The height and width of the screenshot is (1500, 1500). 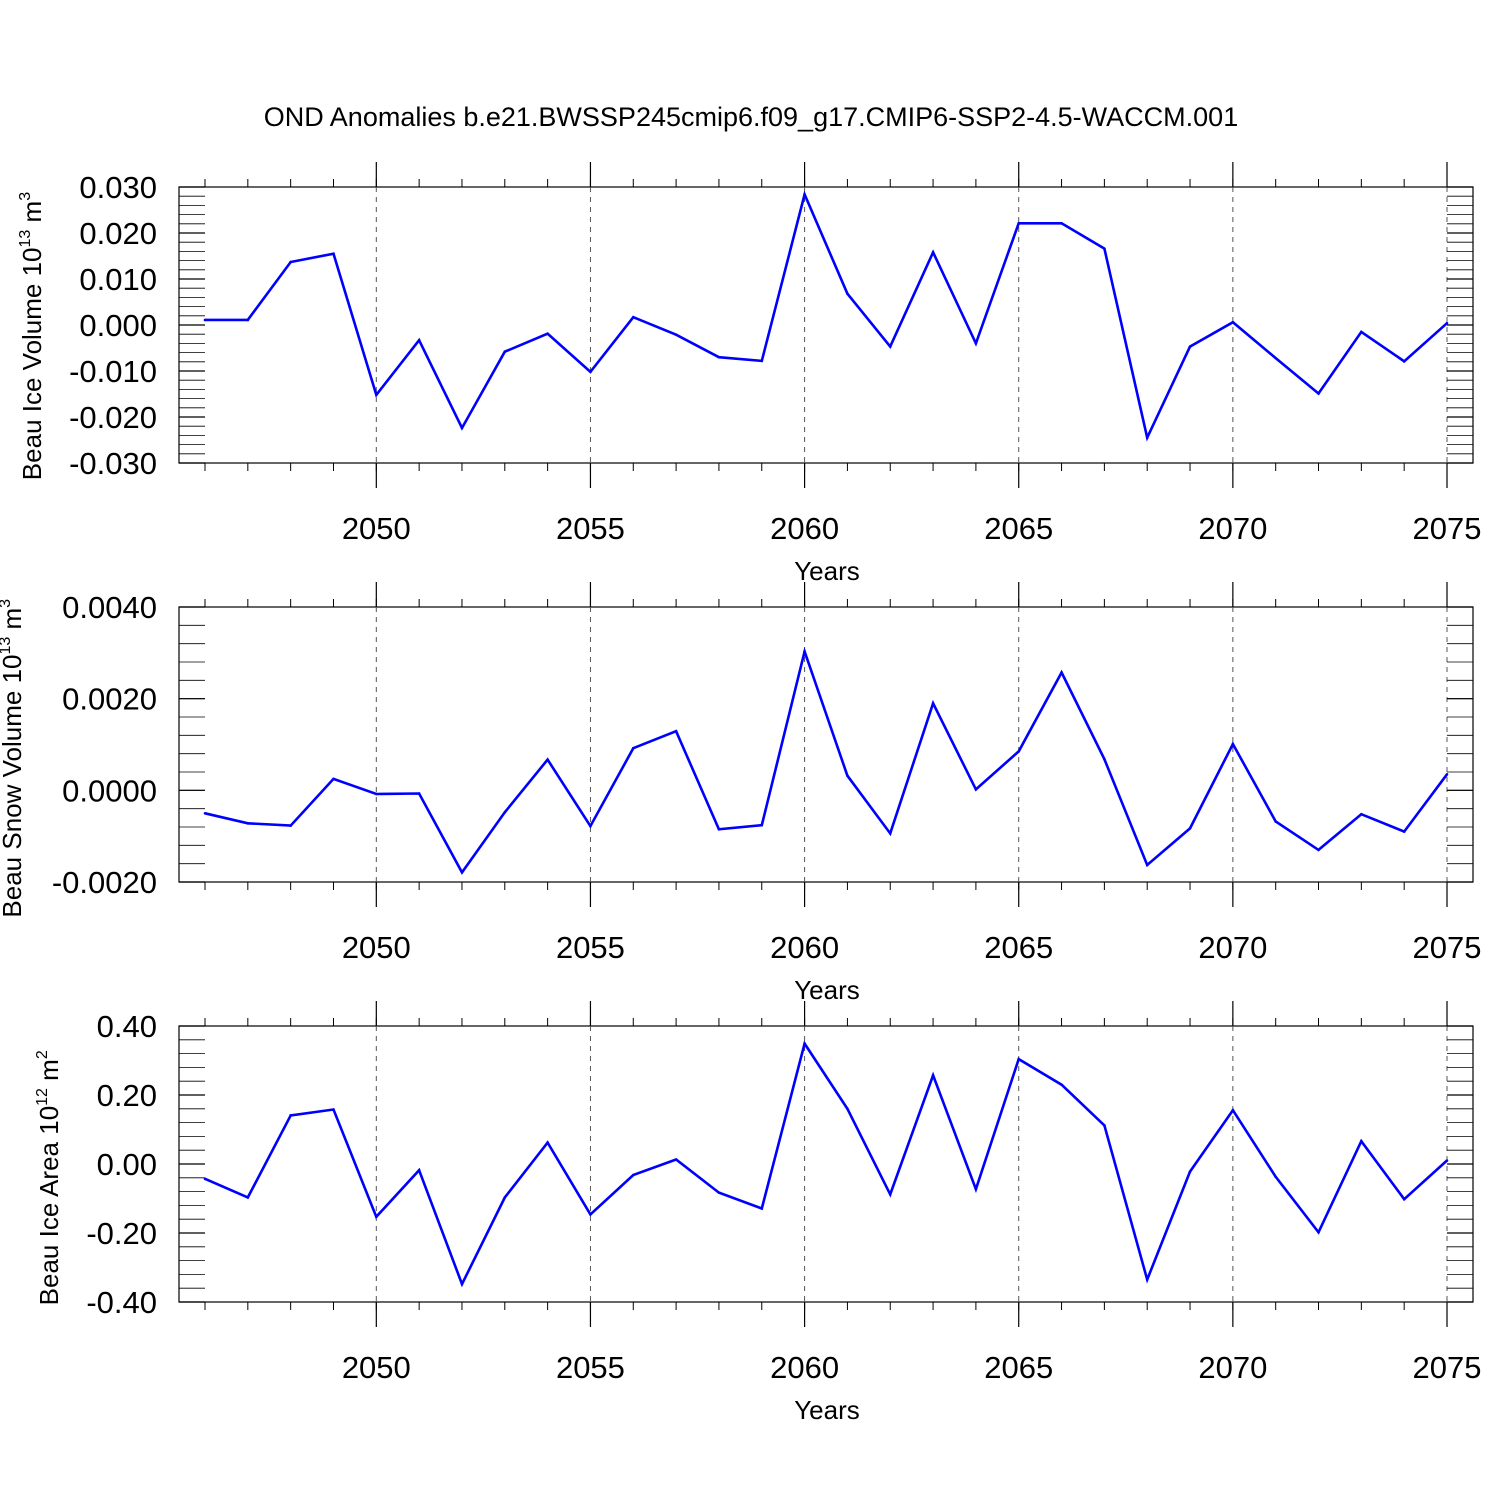 What do you see at coordinates (13, 758) in the screenshot?
I see `y-axis-label: Beau Snow Volume 1013 m3` at bounding box center [13, 758].